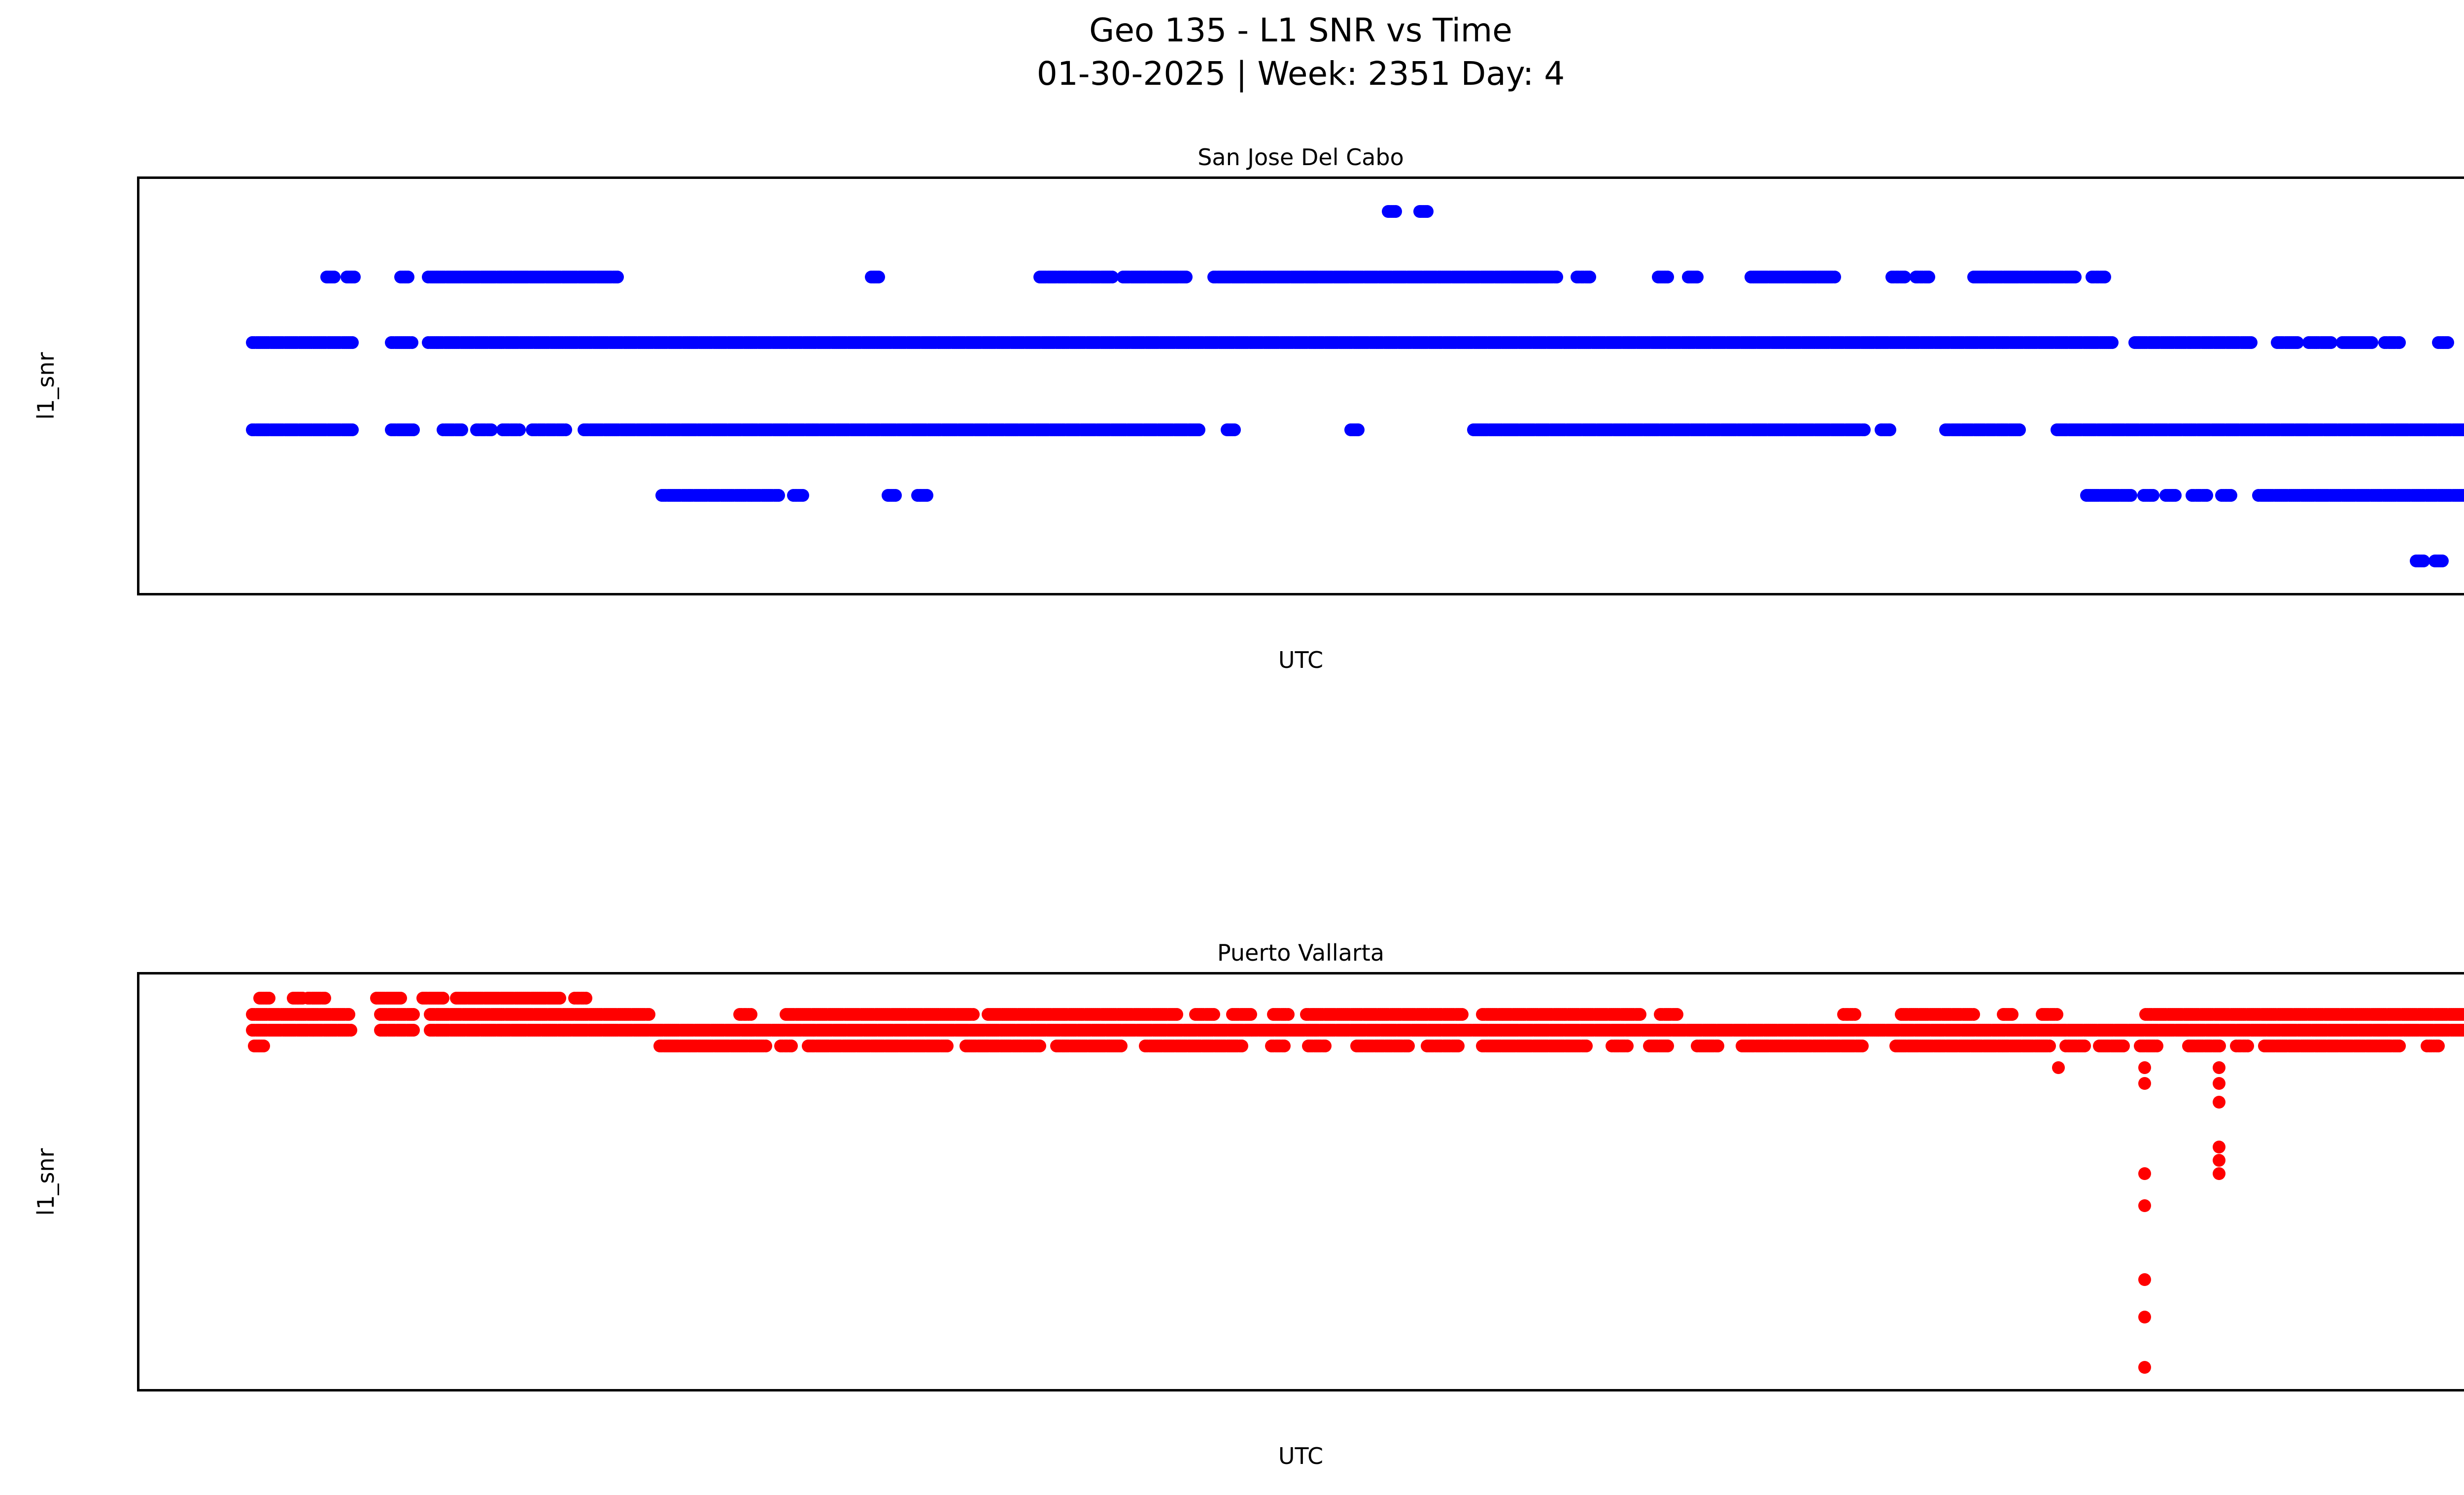 Image resolution: width=2464 pixels, height=1495 pixels. I want to click on figure-subtitle-line-2: 01-30-2025 | Week: 2351 Day: 4, so click(1300, 74).